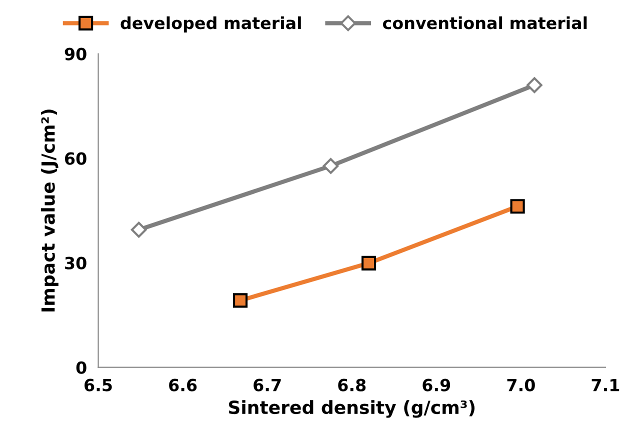  I want to click on legend-label: developed material, so click(210, 24).